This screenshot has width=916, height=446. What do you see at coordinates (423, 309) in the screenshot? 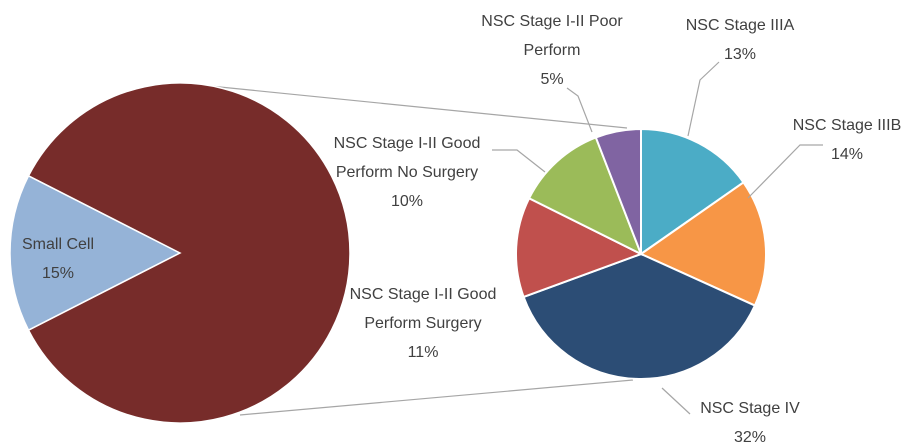
I see `label-category: NSC Stage I-II Good Perform Surgery` at bounding box center [423, 309].